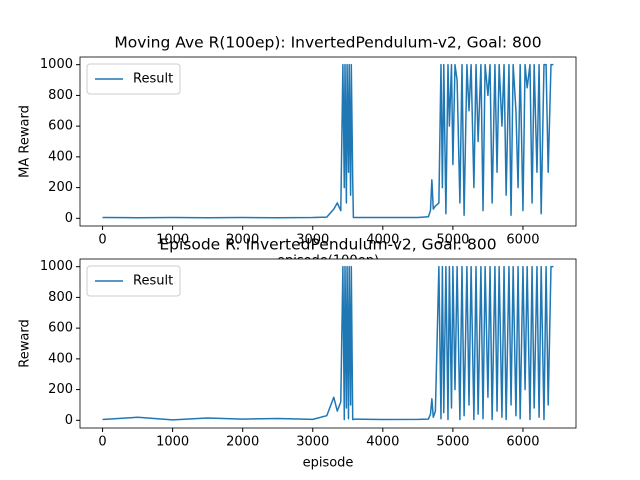 This screenshot has width=640, height=480. What do you see at coordinates (25, 343) in the screenshot?
I see `y-axis-label: Reward` at bounding box center [25, 343].